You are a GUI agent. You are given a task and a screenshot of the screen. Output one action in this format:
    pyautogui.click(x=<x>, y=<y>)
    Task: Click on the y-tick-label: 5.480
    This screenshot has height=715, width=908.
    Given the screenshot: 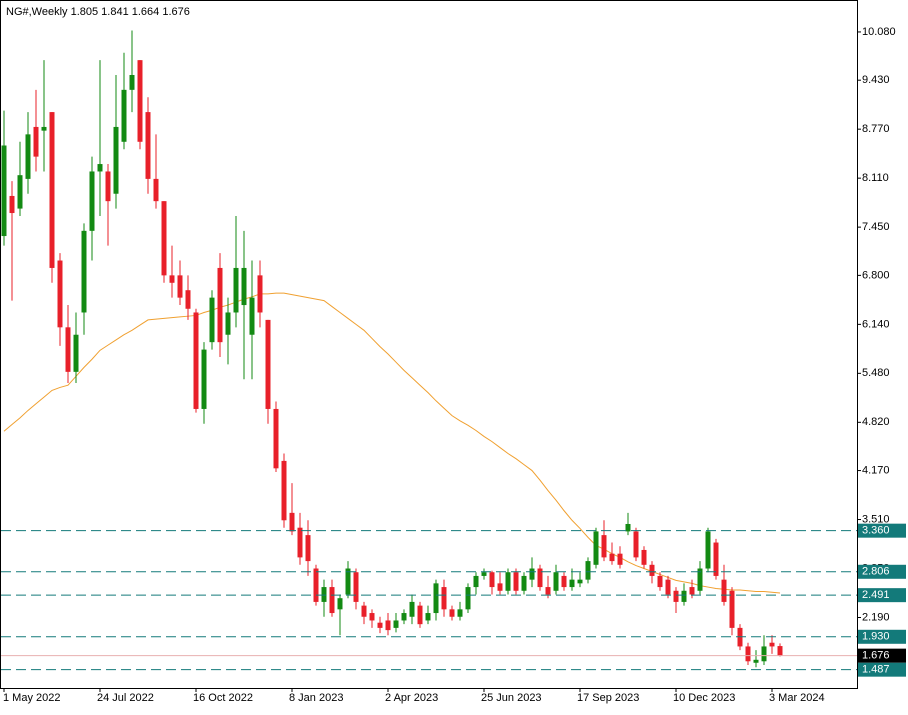 What is the action you would take?
    pyautogui.click(x=876, y=373)
    